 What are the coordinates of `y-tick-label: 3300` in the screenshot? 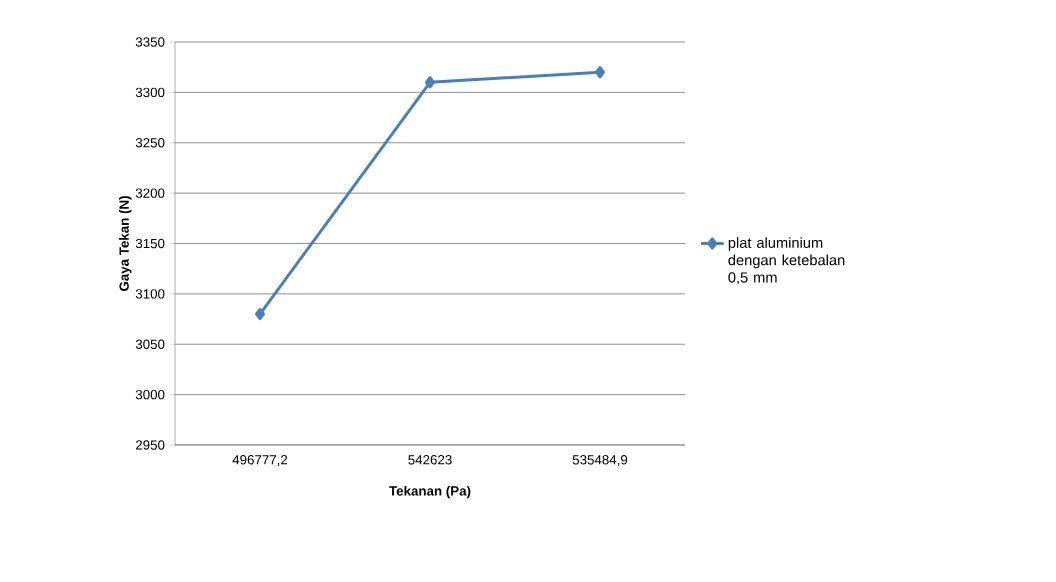 It's located at (150, 92).